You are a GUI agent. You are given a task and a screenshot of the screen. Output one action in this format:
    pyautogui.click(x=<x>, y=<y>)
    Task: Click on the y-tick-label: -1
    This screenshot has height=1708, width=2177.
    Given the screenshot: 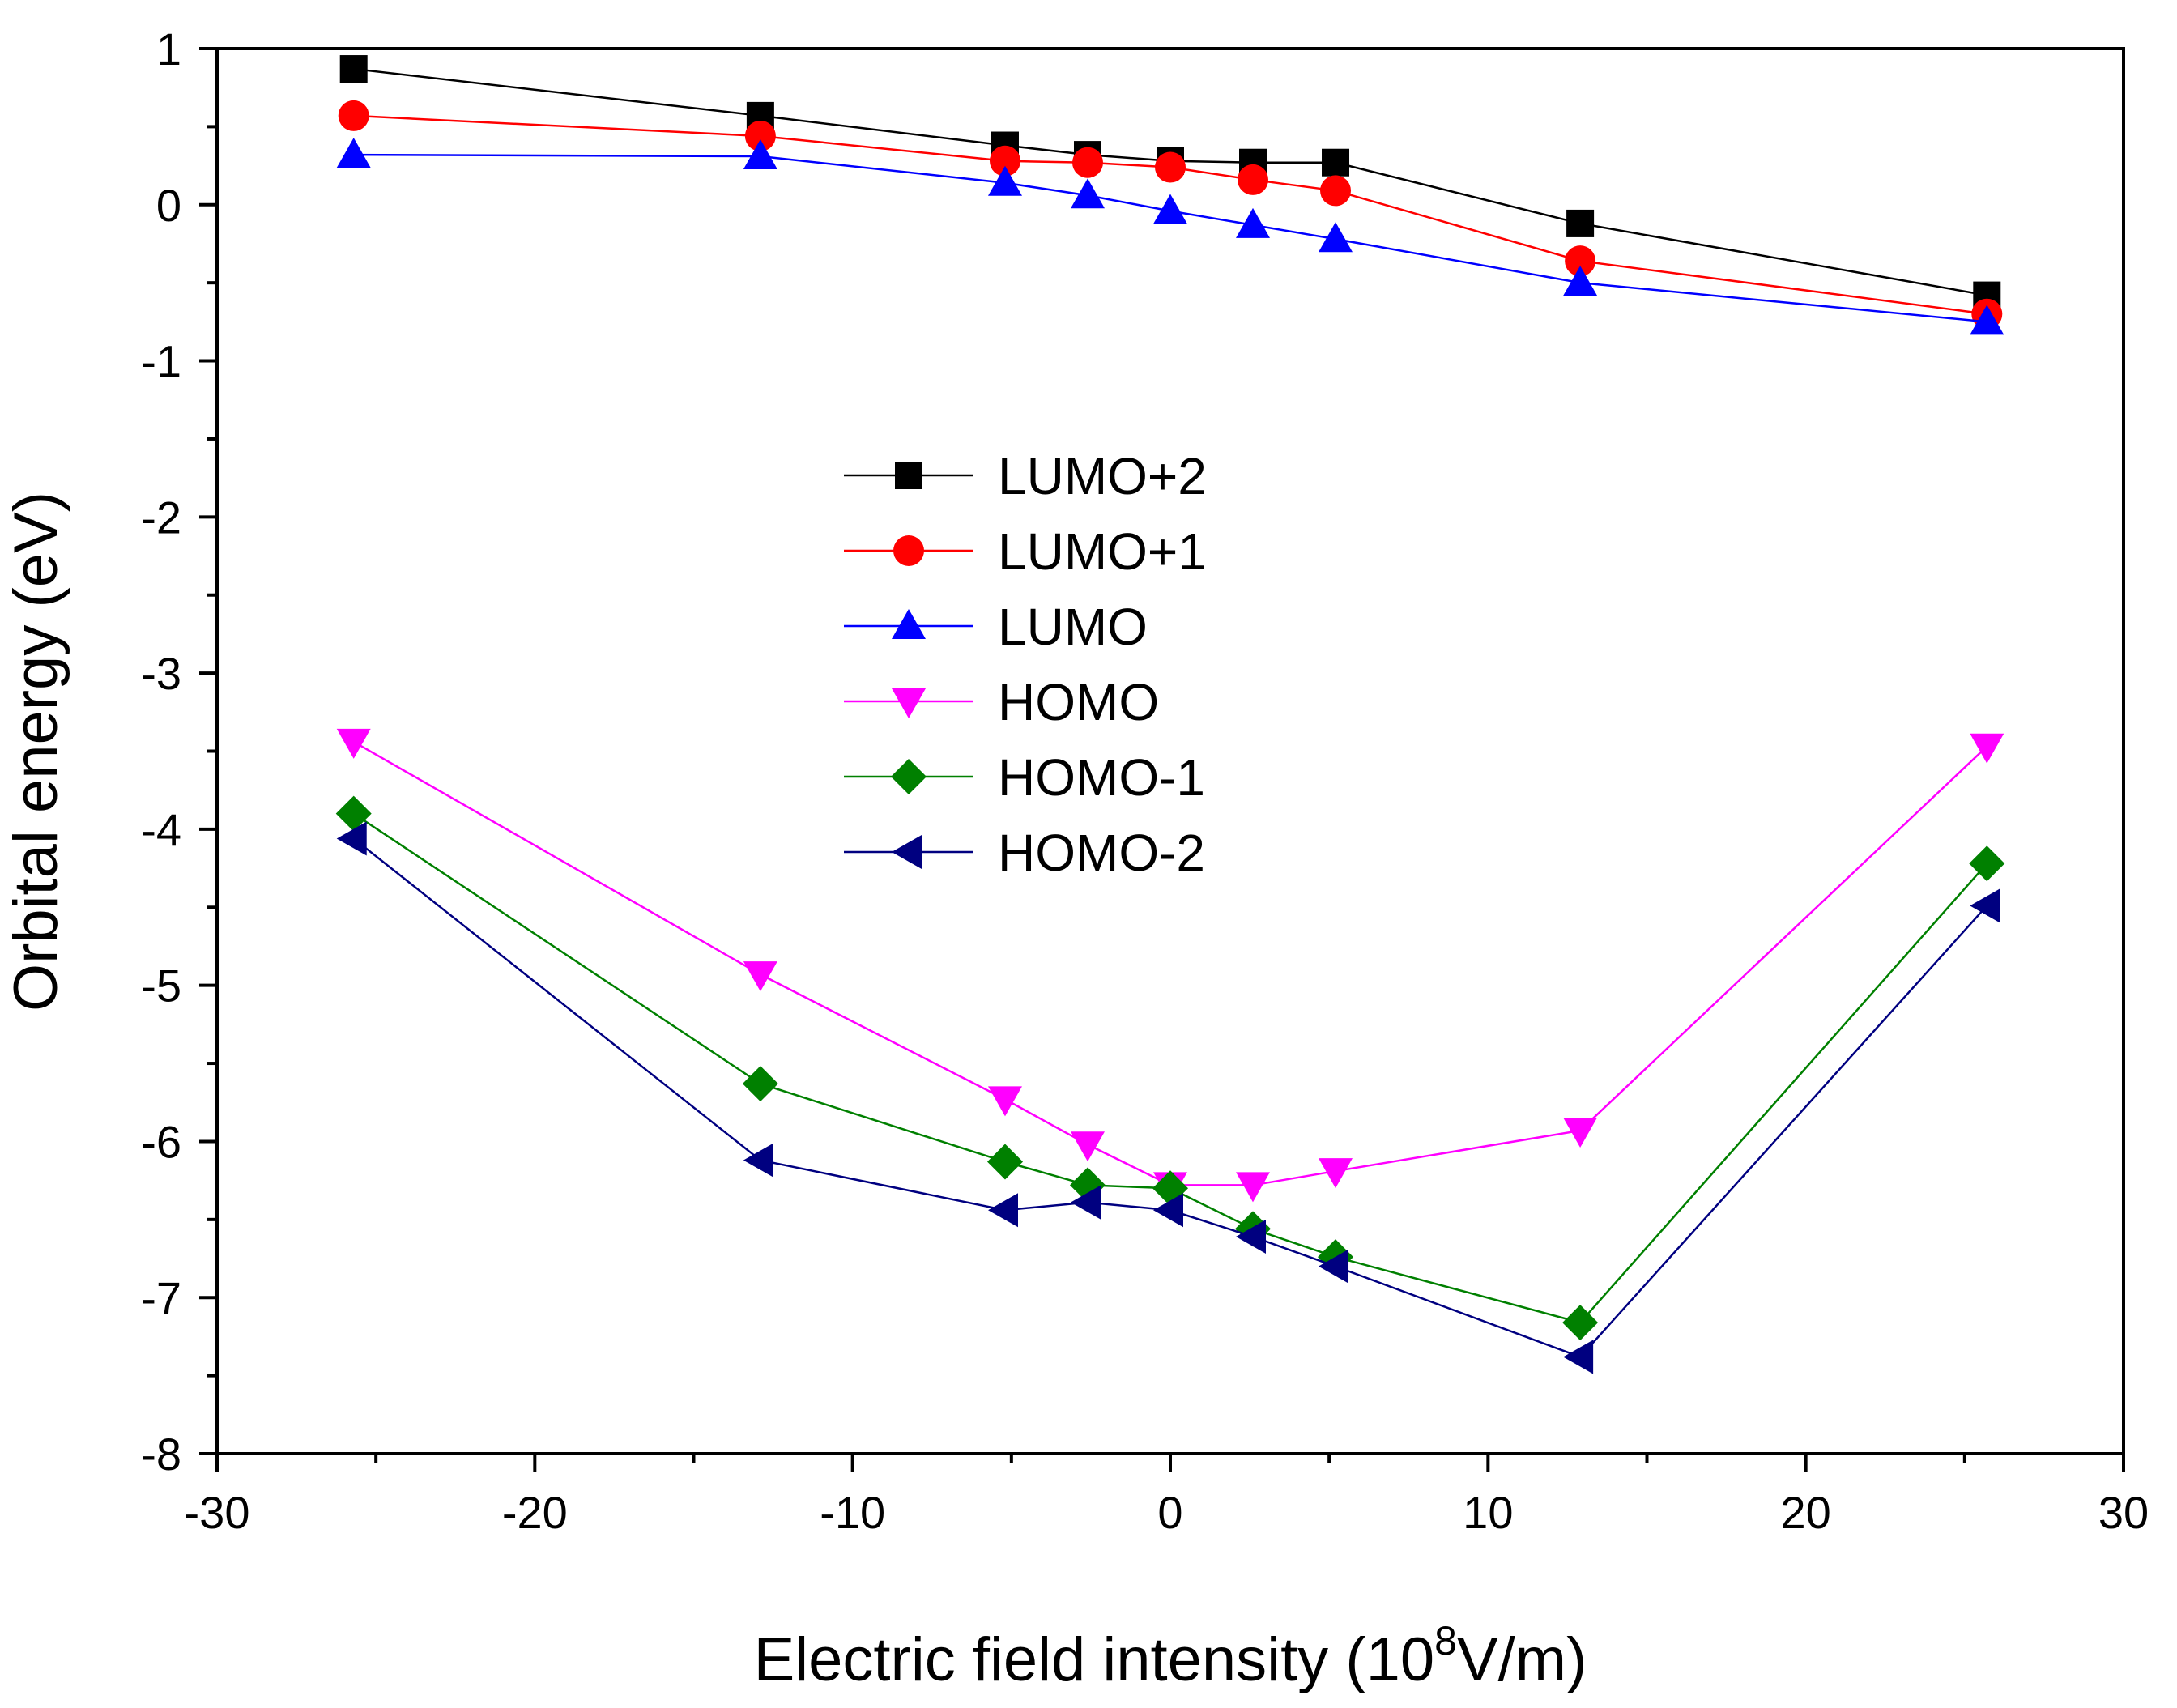 What is the action you would take?
    pyautogui.click(x=161, y=361)
    